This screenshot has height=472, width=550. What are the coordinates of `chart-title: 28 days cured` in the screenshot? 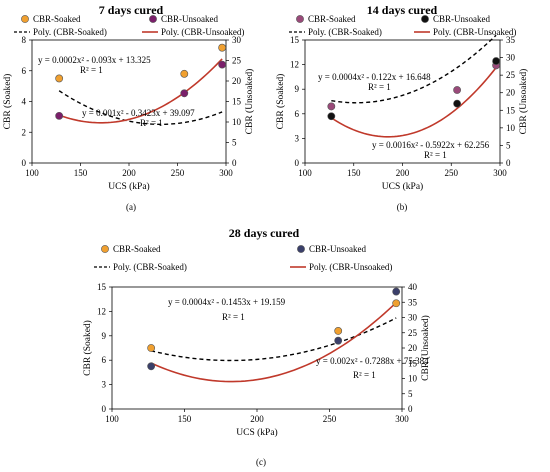 It's located at (264, 233).